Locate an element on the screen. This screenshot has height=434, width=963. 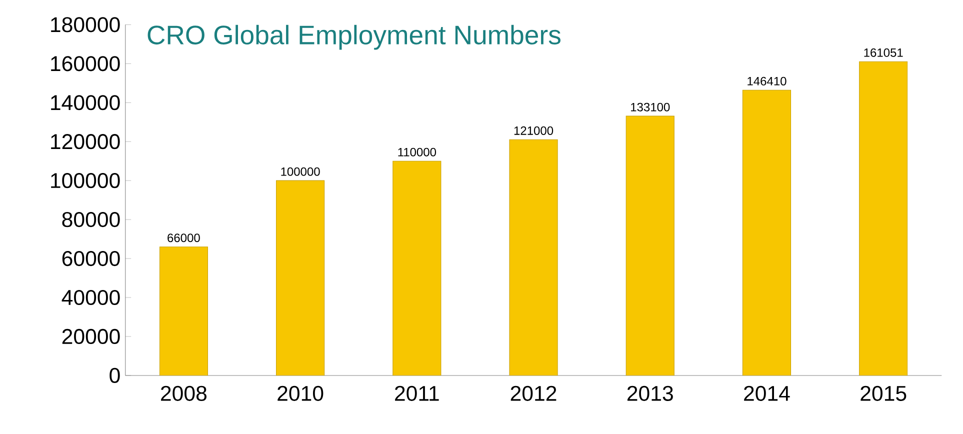
data-label: 110000 is located at coordinates (417, 152).